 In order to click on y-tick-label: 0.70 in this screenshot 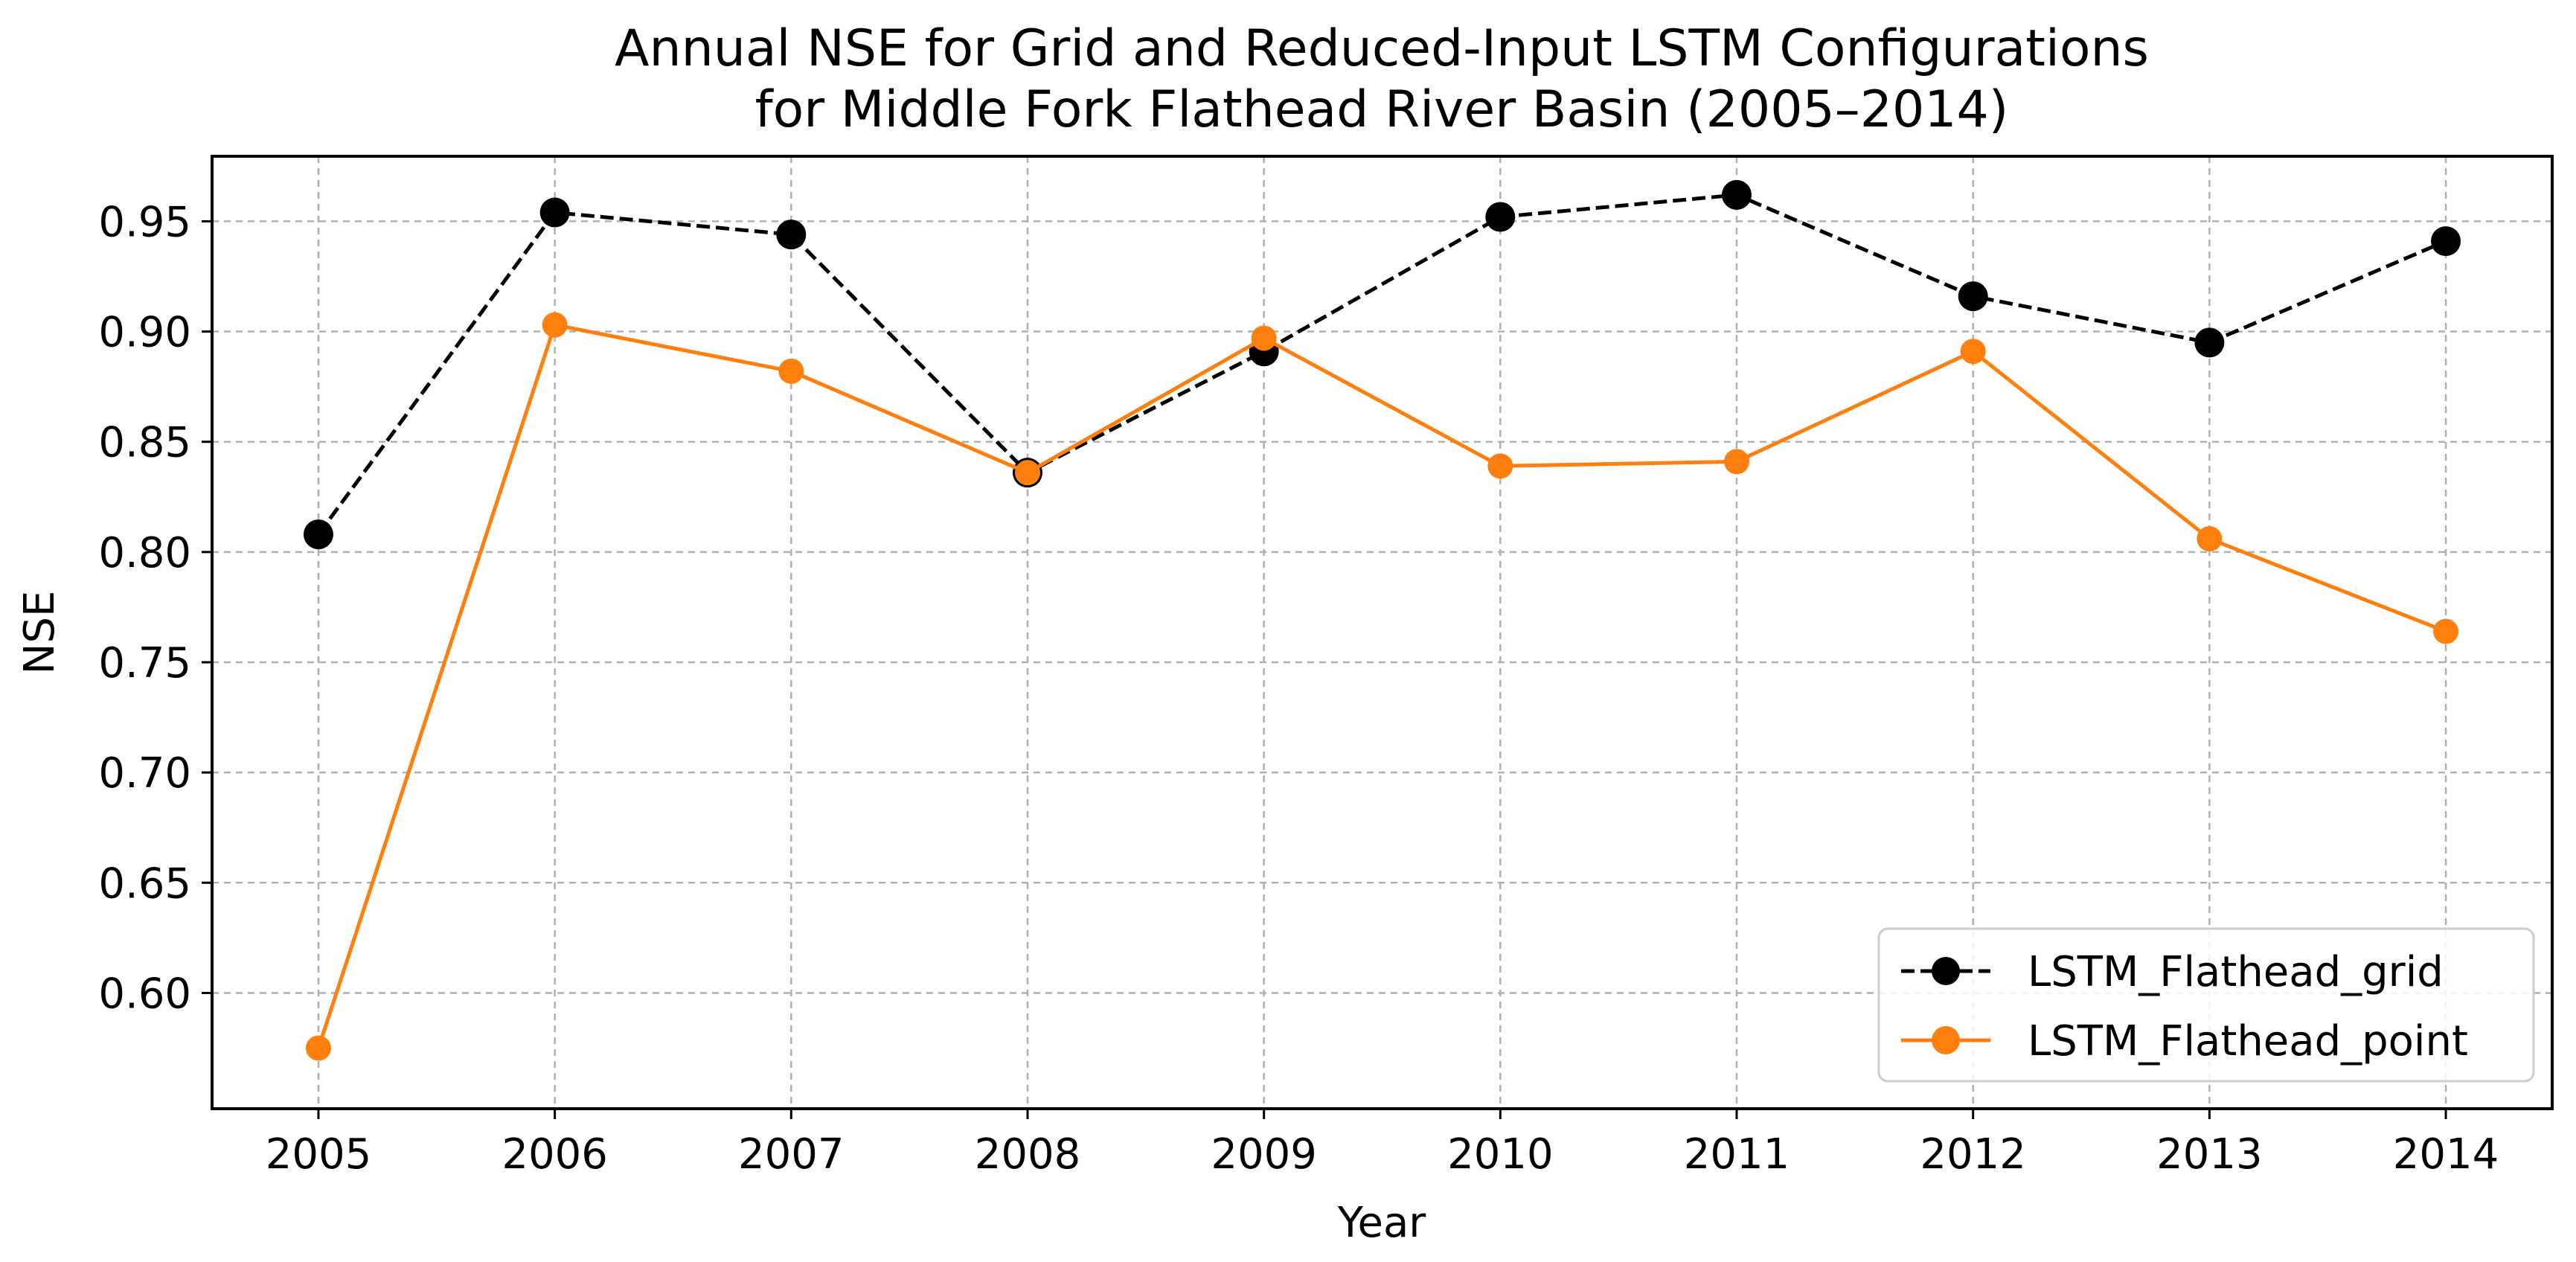, I will do `click(144, 773)`.